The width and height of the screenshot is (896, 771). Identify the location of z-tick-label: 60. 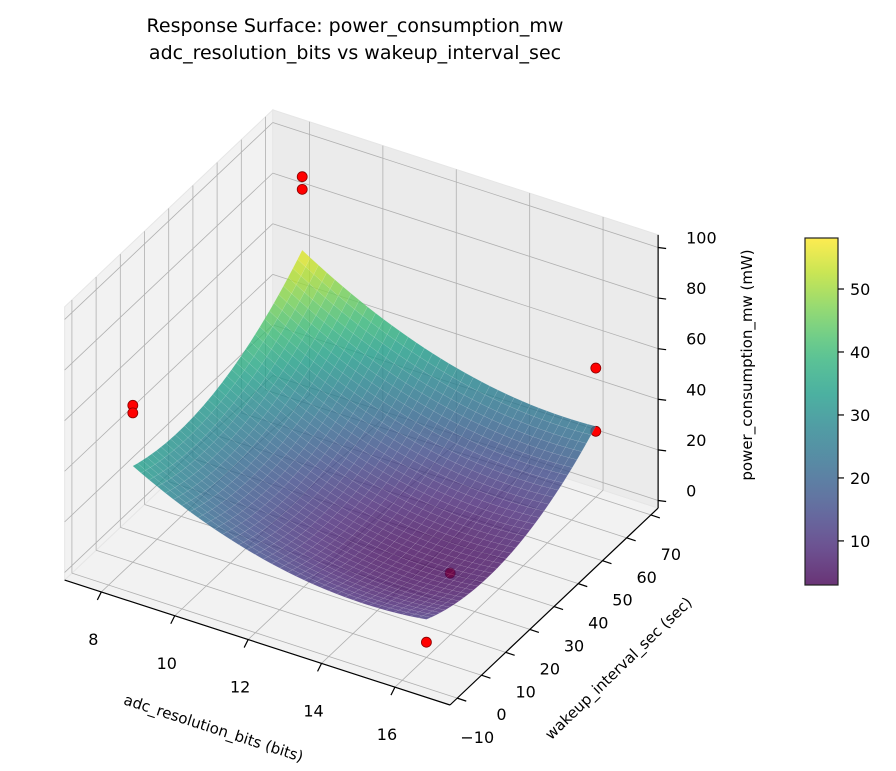
(696, 339).